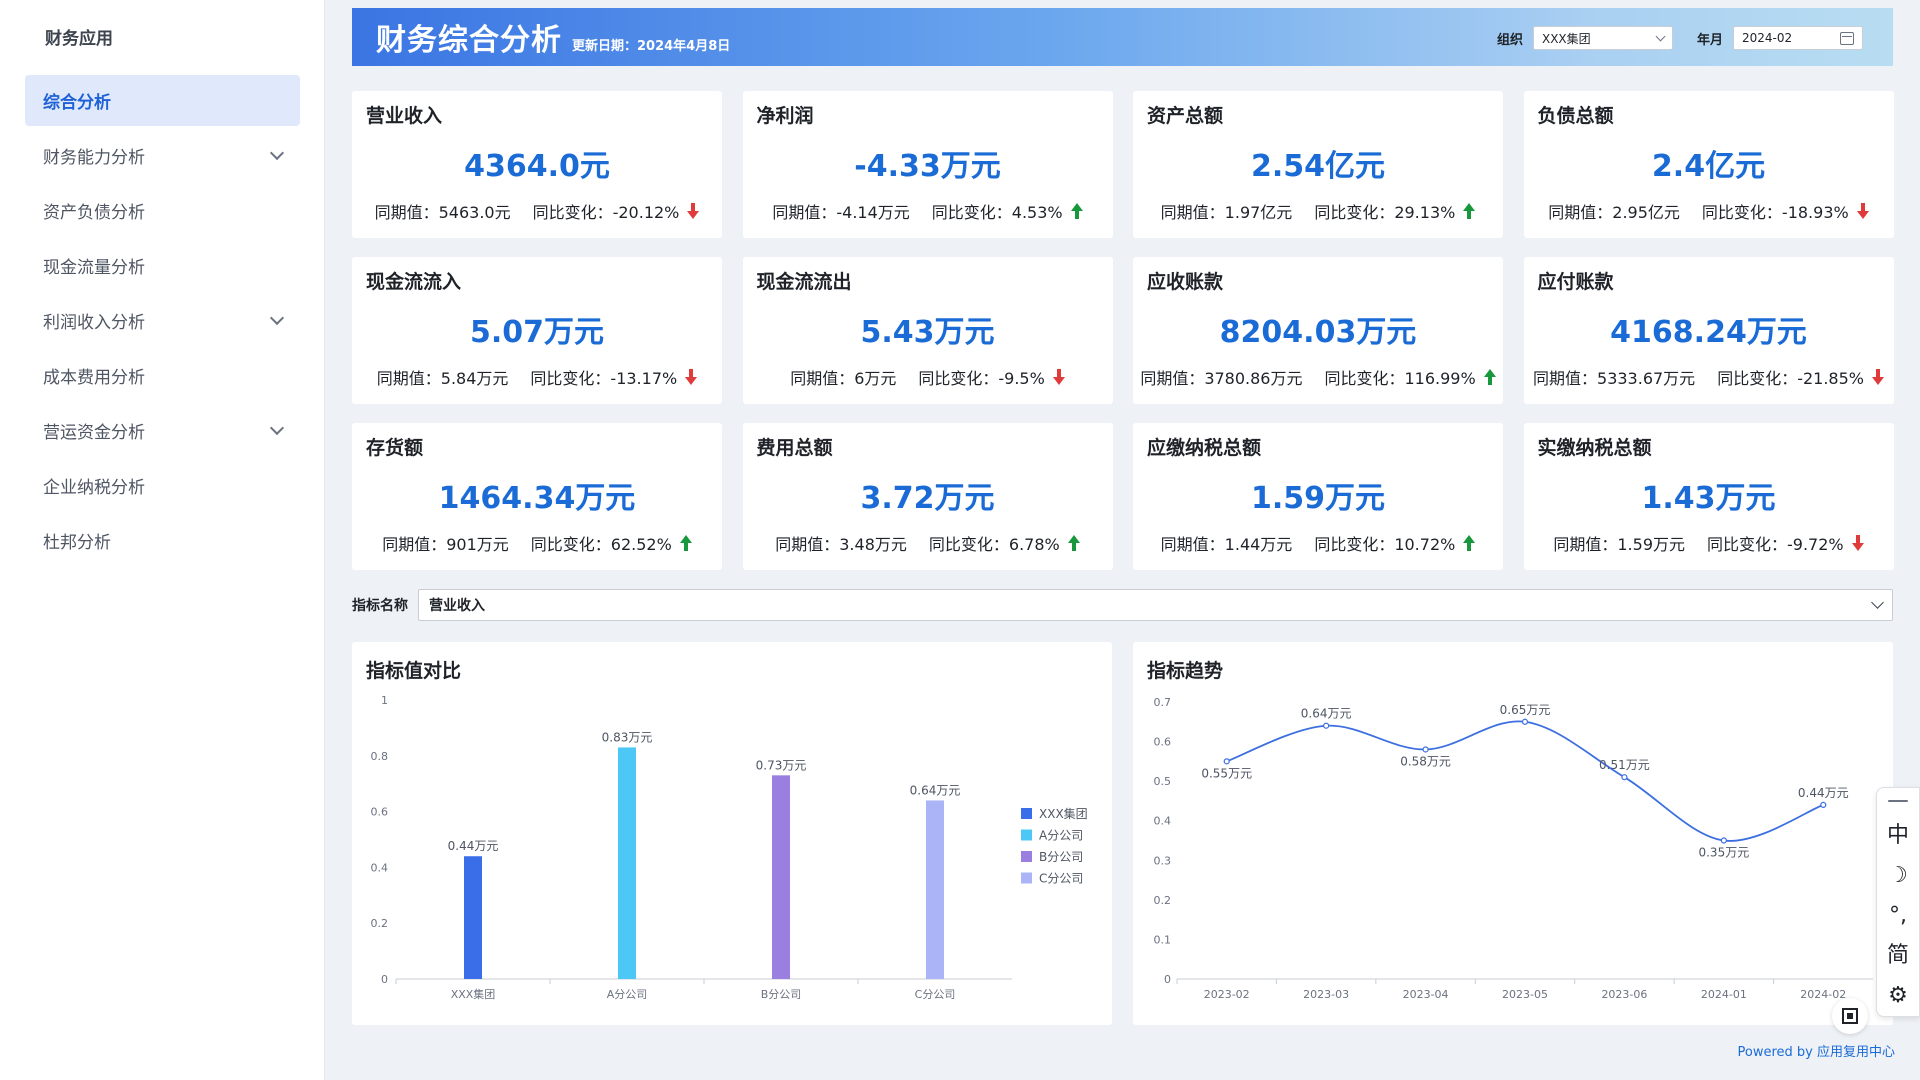  What do you see at coordinates (804, 282) in the screenshot?
I see `kpi-name: 现金流流出` at bounding box center [804, 282].